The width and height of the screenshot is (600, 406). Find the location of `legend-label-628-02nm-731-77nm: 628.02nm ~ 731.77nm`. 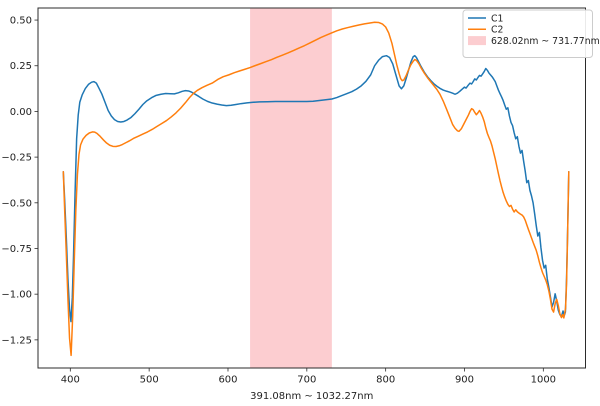

legend-label-628-02nm-731-77nm: 628.02nm ~ 731.77nm is located at coordinates (545, 41).